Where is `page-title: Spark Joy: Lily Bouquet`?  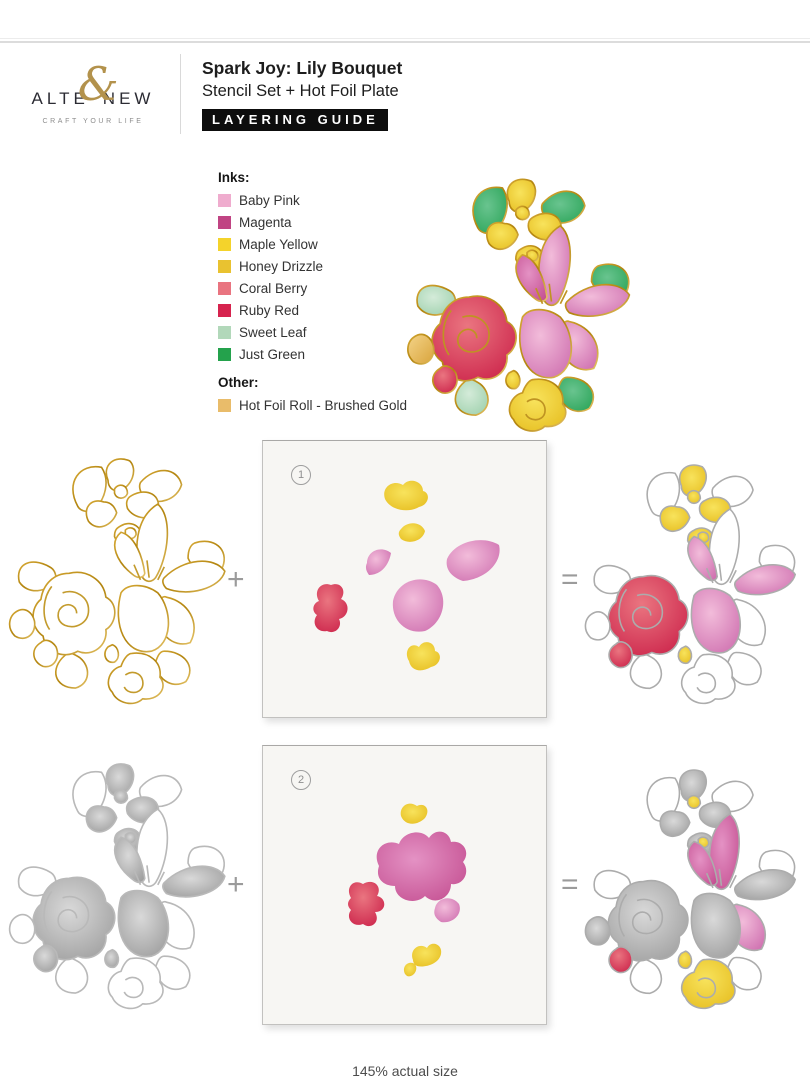
page-title: Spark Joy: Lily Bouquet is located at coordinates (302, 67).